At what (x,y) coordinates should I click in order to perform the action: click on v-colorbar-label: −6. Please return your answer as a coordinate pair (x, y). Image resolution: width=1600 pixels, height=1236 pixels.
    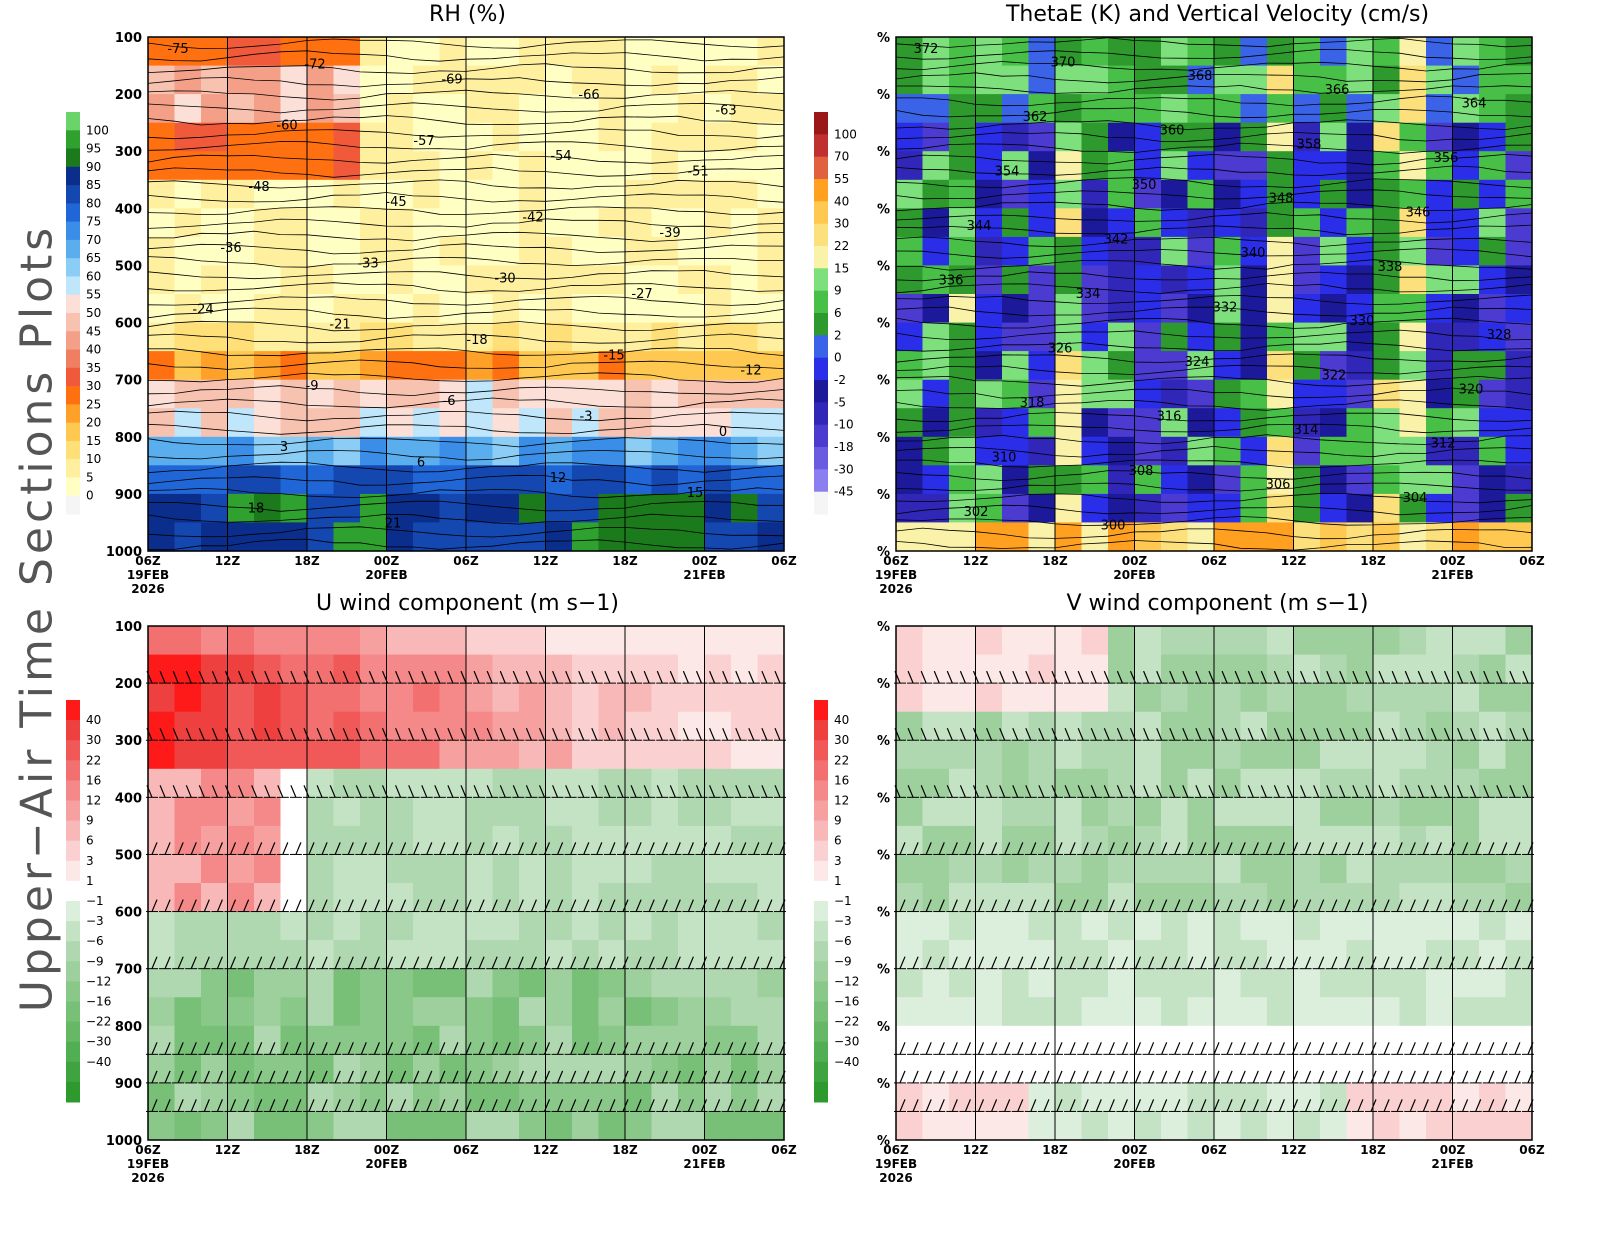
    Looking at the image, I should click on (843, 941).